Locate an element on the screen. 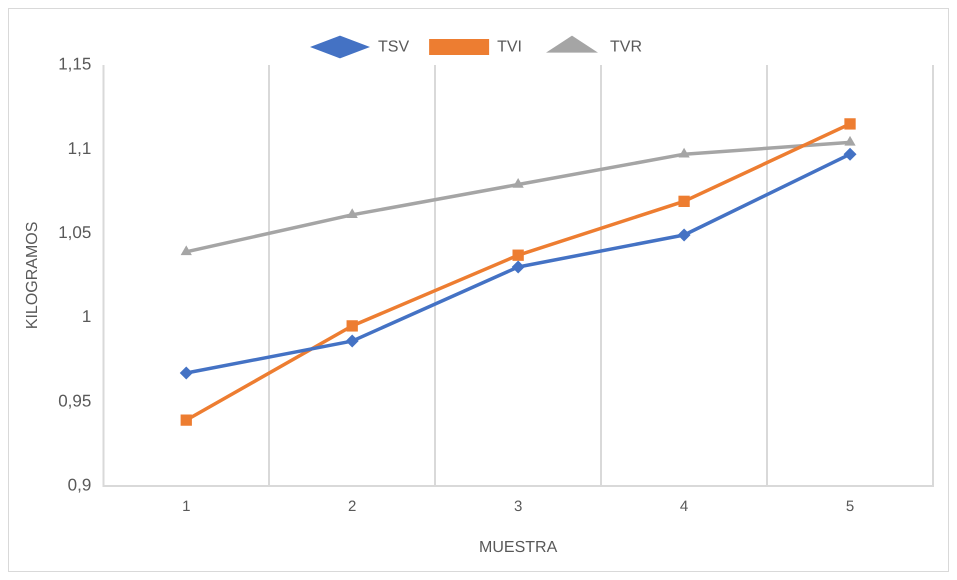  y-tick-label: 0,95 is located at coordinates (75, 400).